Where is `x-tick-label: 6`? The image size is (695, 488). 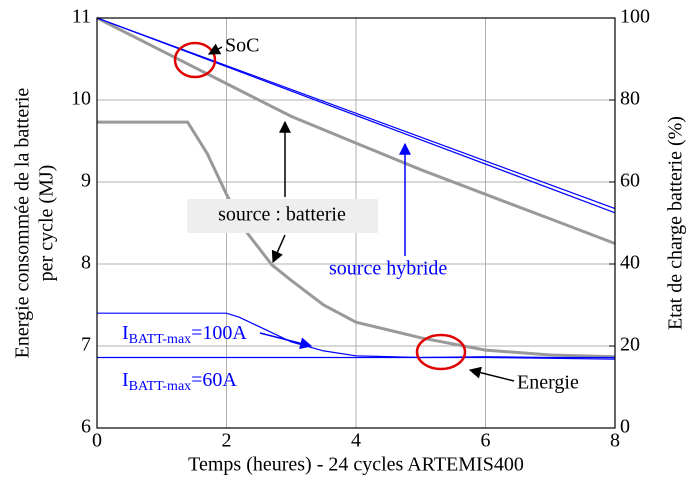 x-tick-label: 6 is located at coordinates (486, 441).